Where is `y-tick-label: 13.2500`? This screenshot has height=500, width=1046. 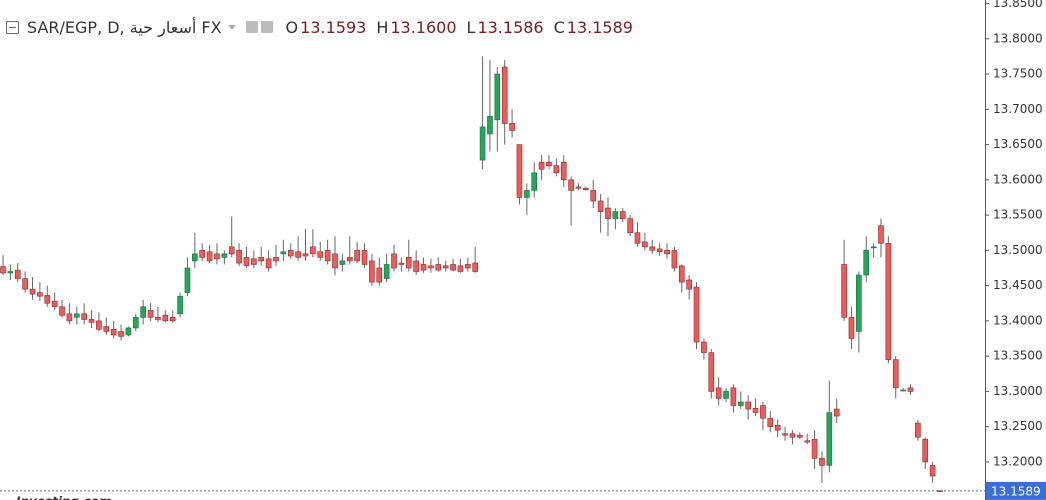 y-tick-label: 13.2500 is located at coordinates (1018, 426).